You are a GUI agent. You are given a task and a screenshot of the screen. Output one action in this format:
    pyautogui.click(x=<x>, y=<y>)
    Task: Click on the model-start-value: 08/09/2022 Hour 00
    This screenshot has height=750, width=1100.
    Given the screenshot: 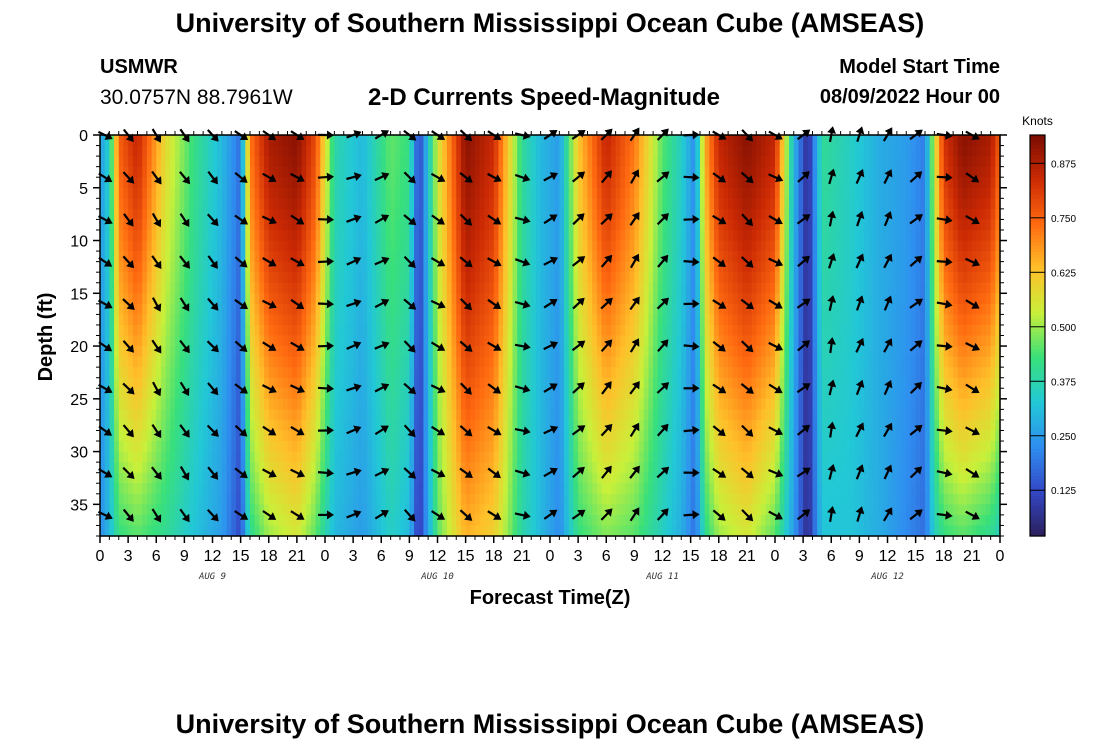 What is the action you would take?
    pyautogui.click(x=909, y=97)
    